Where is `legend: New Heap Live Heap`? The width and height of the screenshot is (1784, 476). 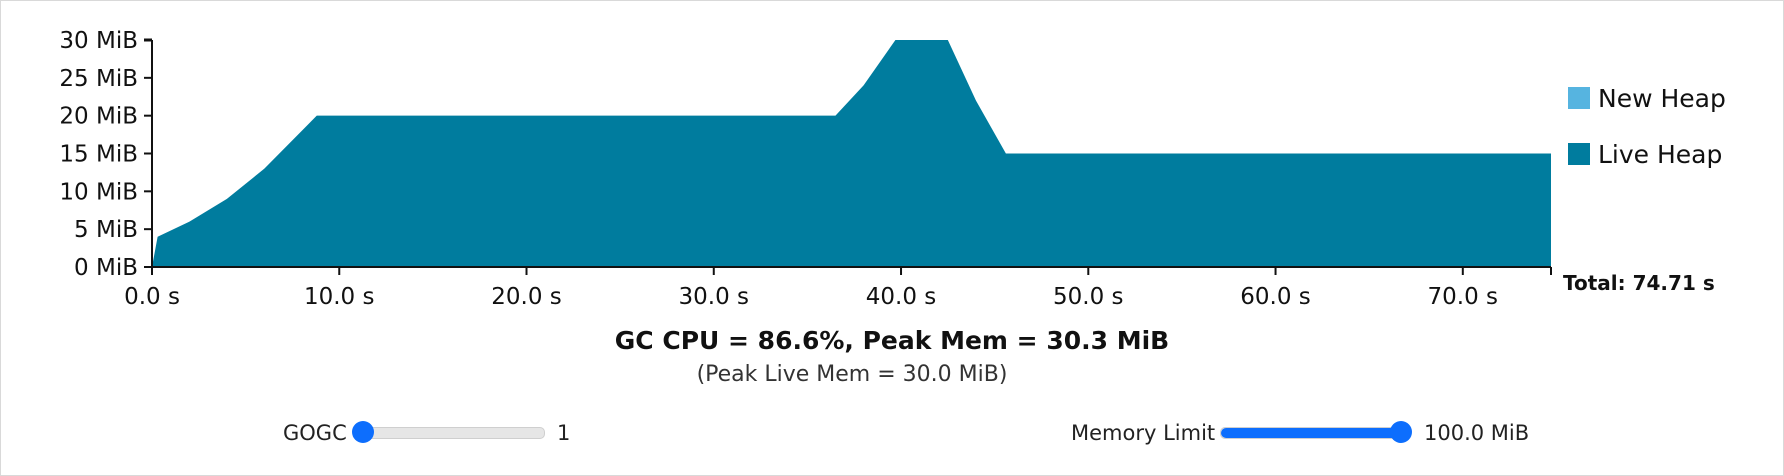
legend: New Heap Live Heap is located at coordinates (1647, 126).